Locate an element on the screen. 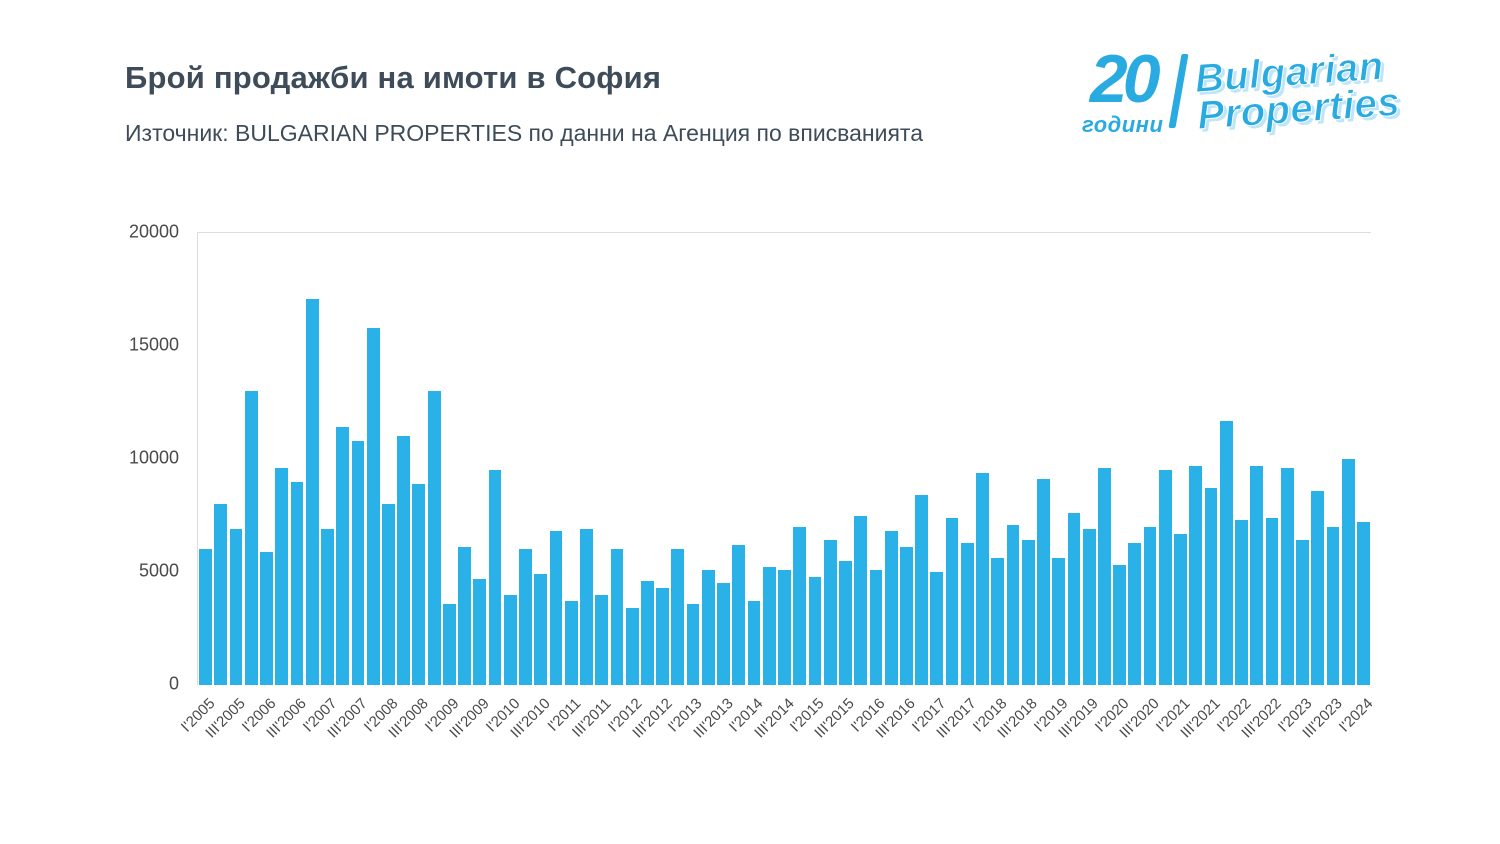 This screenshot has height=844, width=1500. bar-I'2021 is located at coordinates (1180, 609).